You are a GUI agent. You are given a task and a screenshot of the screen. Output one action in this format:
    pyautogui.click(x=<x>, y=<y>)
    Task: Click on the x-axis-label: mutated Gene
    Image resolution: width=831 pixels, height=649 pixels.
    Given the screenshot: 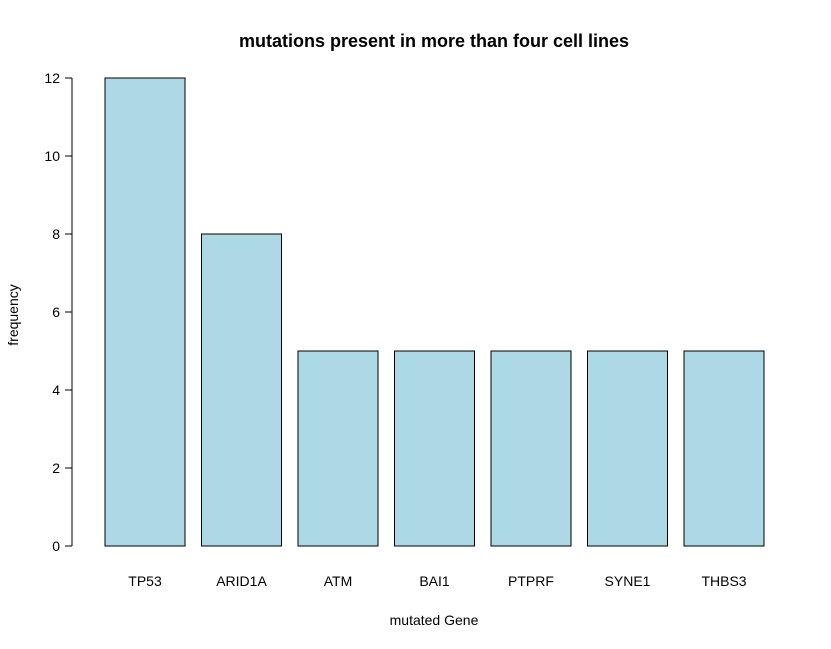 What is the action you would take?
    pyautogui.click(x=434, y=620)
    